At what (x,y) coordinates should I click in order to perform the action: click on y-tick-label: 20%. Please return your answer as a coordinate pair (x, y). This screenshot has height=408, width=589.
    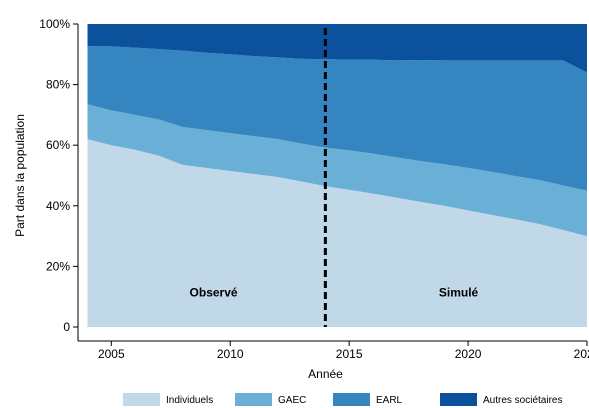
    Looking at the image, I should click on (58, 266).